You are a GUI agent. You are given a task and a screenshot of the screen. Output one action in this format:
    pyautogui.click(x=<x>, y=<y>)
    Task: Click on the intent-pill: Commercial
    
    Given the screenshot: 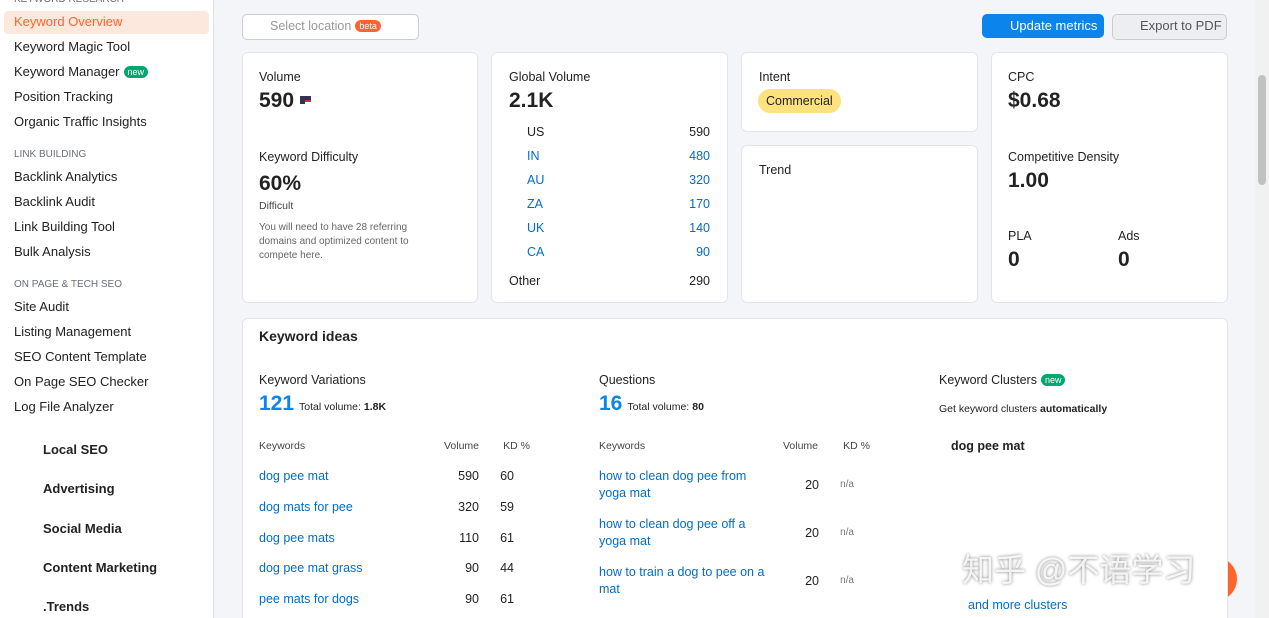 What is the action you would take?
    pyautogui.click(x=799, y=101)
    